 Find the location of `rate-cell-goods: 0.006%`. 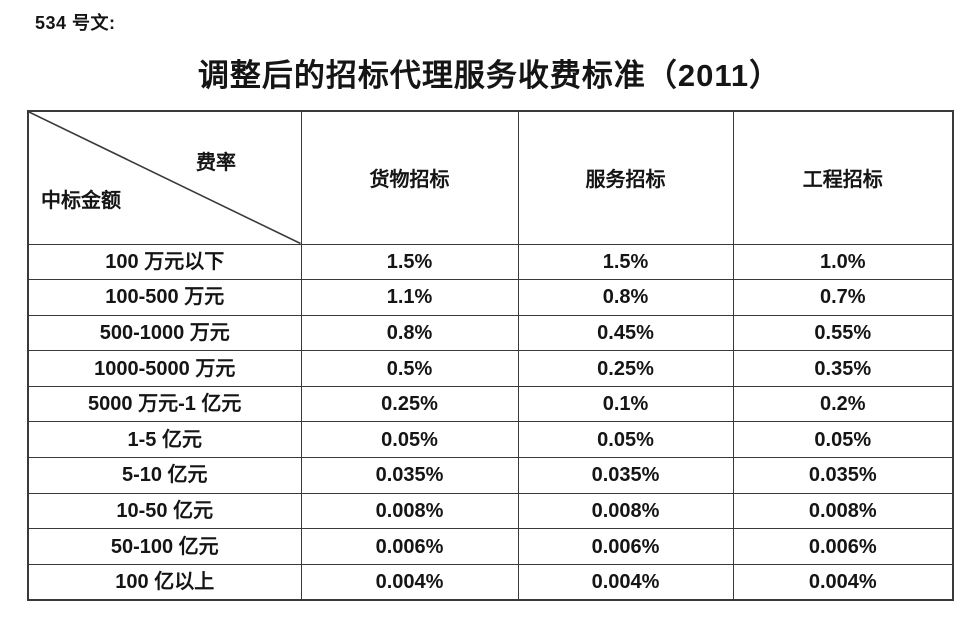

rate-cell-goods: 0.006% is located at coordinates (409, 546).